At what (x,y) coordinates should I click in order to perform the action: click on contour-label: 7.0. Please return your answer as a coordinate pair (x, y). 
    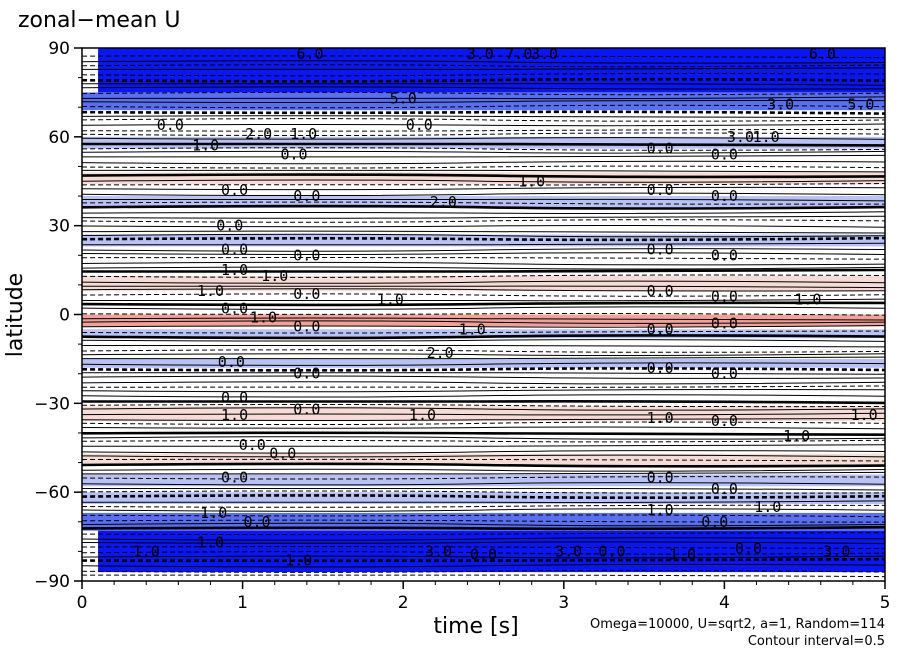
    Looking at the image, I should click on (518, 54).